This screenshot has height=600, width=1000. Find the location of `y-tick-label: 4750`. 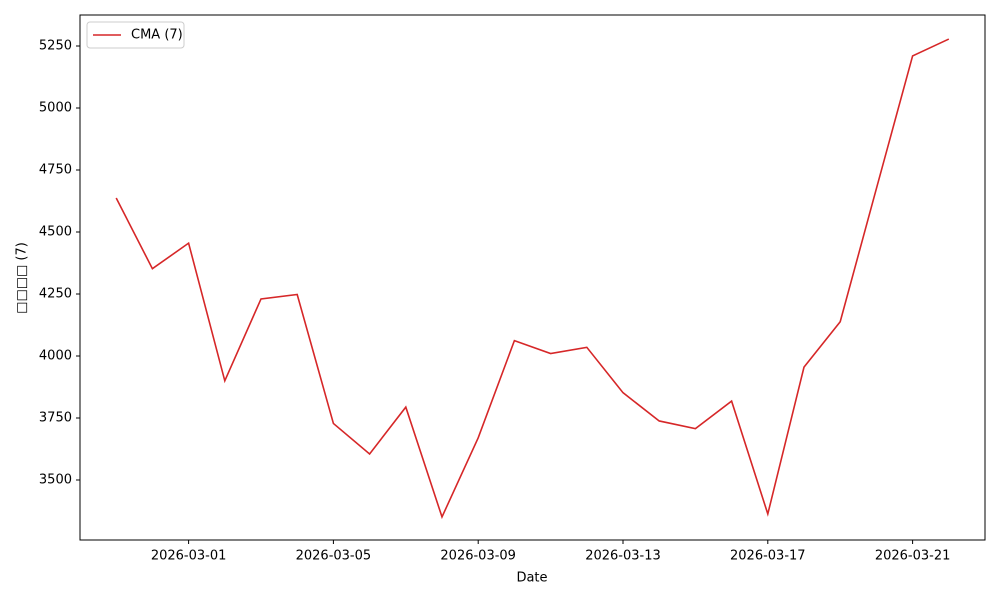

y-tick-label: 4750 is located at coordinates (55, 169).